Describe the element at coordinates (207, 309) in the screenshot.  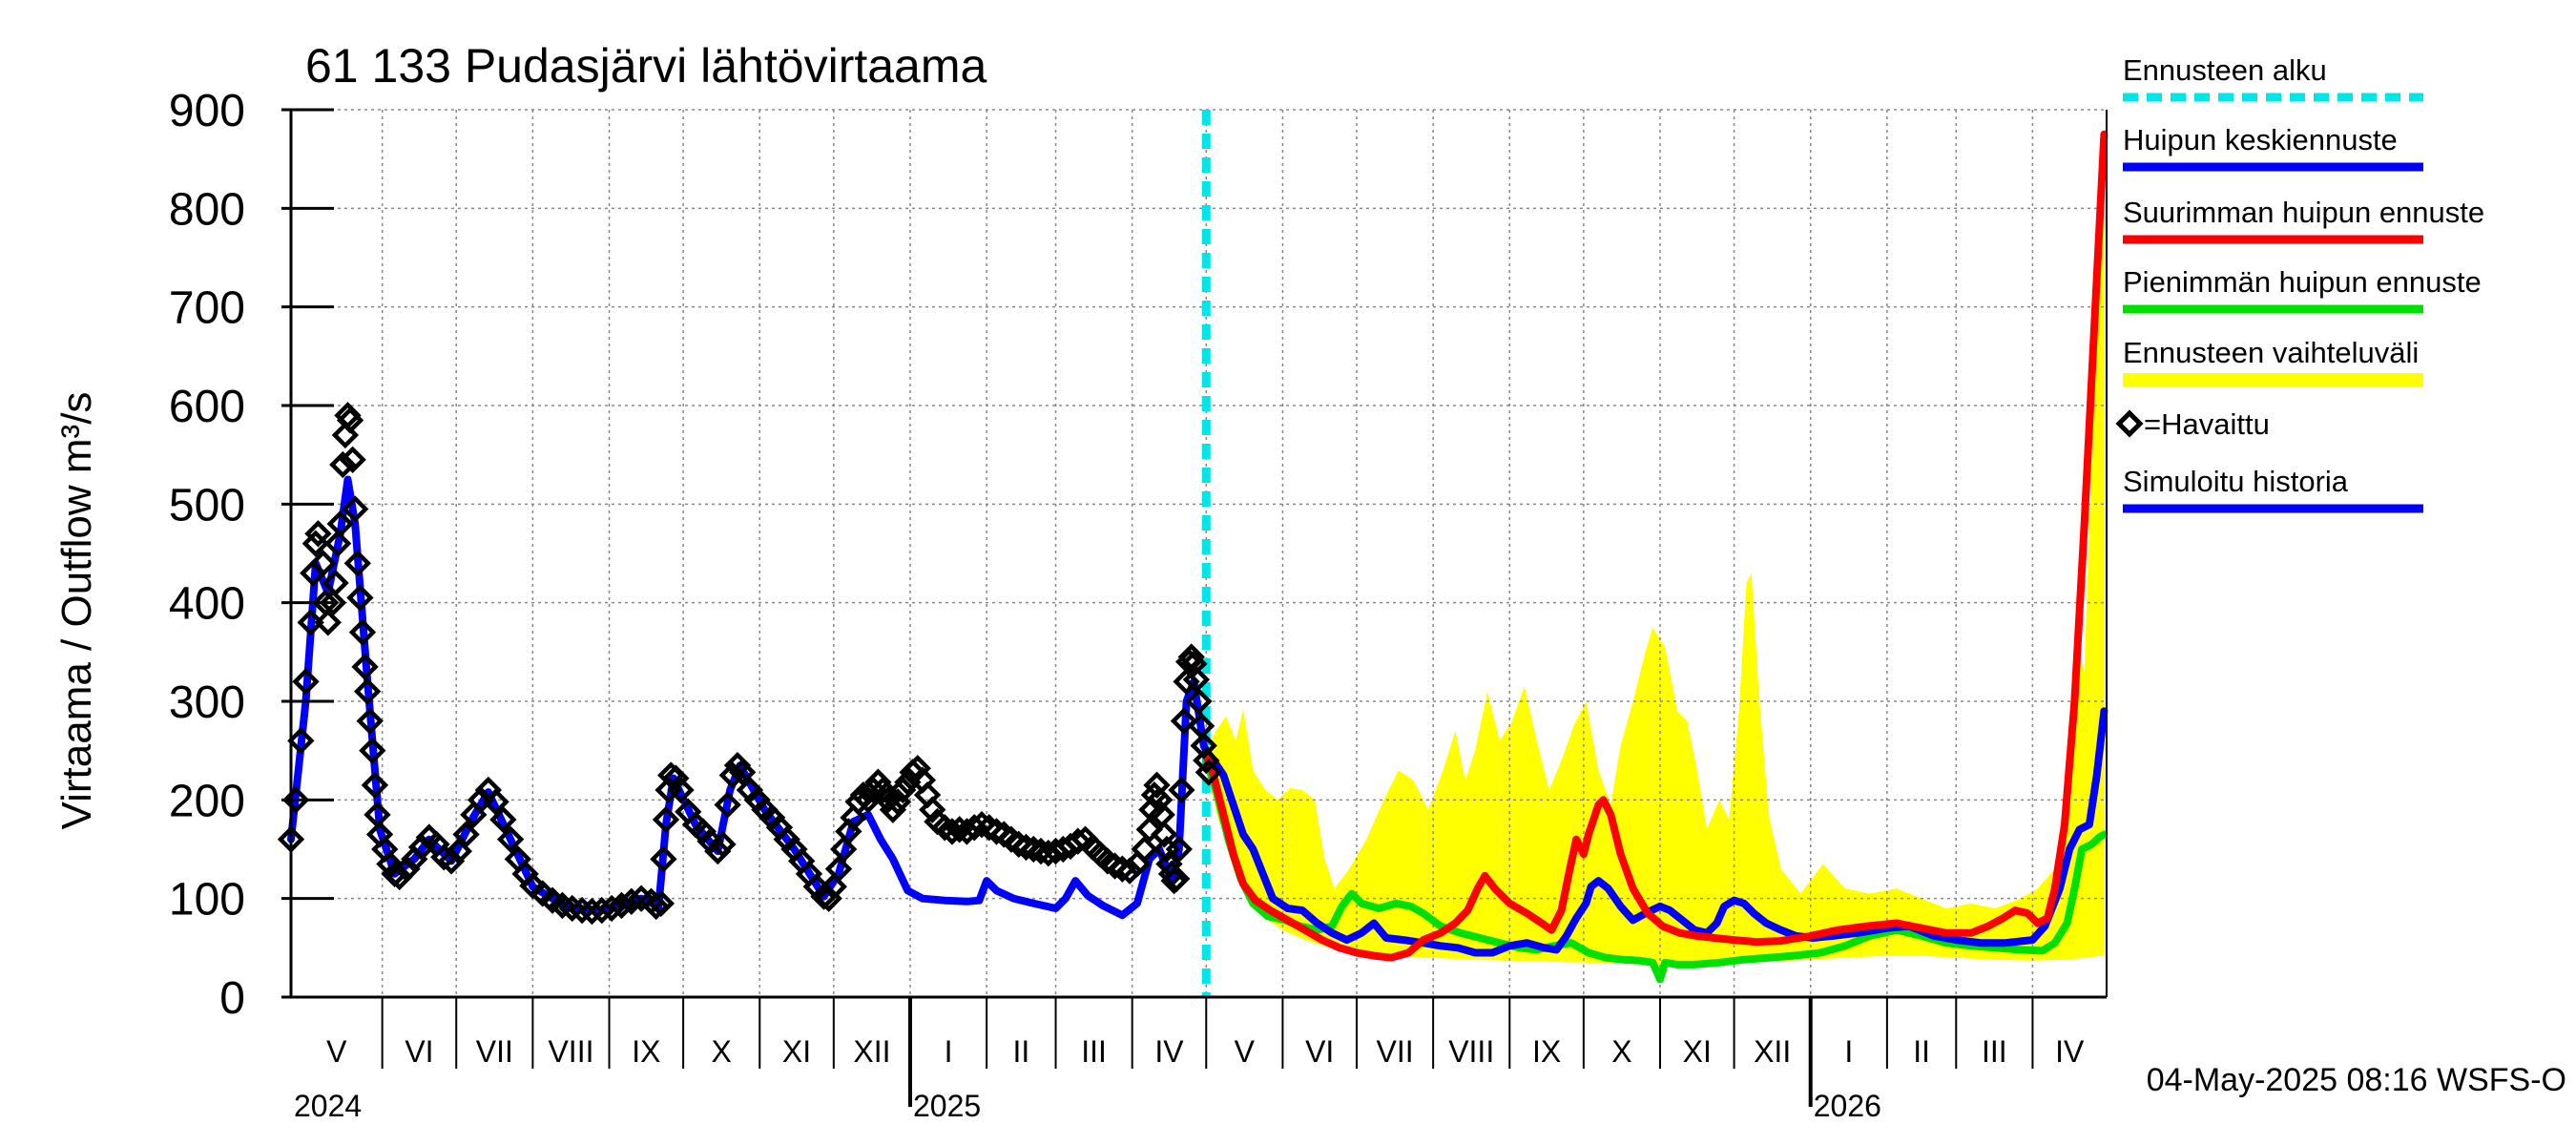
I see `y-tick-label: 700` at that location.